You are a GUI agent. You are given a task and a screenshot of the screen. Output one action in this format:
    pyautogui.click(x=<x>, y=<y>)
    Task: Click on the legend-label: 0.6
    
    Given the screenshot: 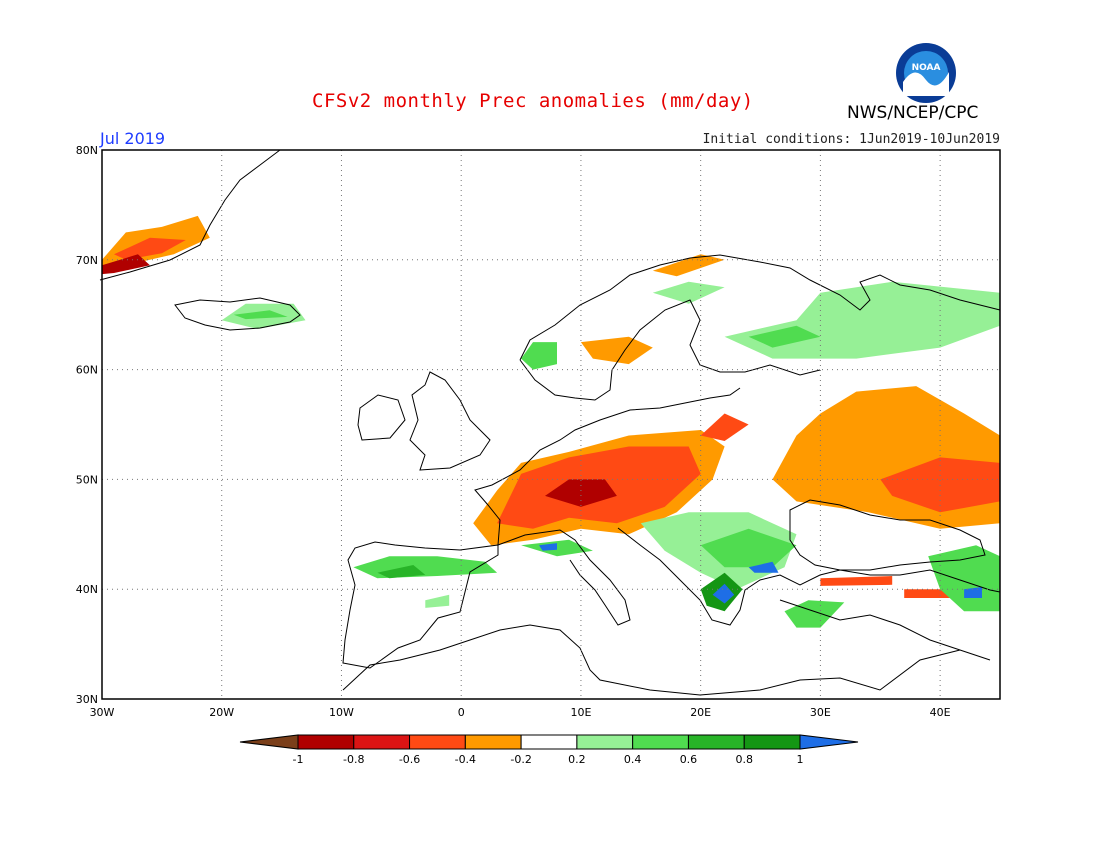 What is the action you would take?
    pyautogui.click(x=689, y=759)
    